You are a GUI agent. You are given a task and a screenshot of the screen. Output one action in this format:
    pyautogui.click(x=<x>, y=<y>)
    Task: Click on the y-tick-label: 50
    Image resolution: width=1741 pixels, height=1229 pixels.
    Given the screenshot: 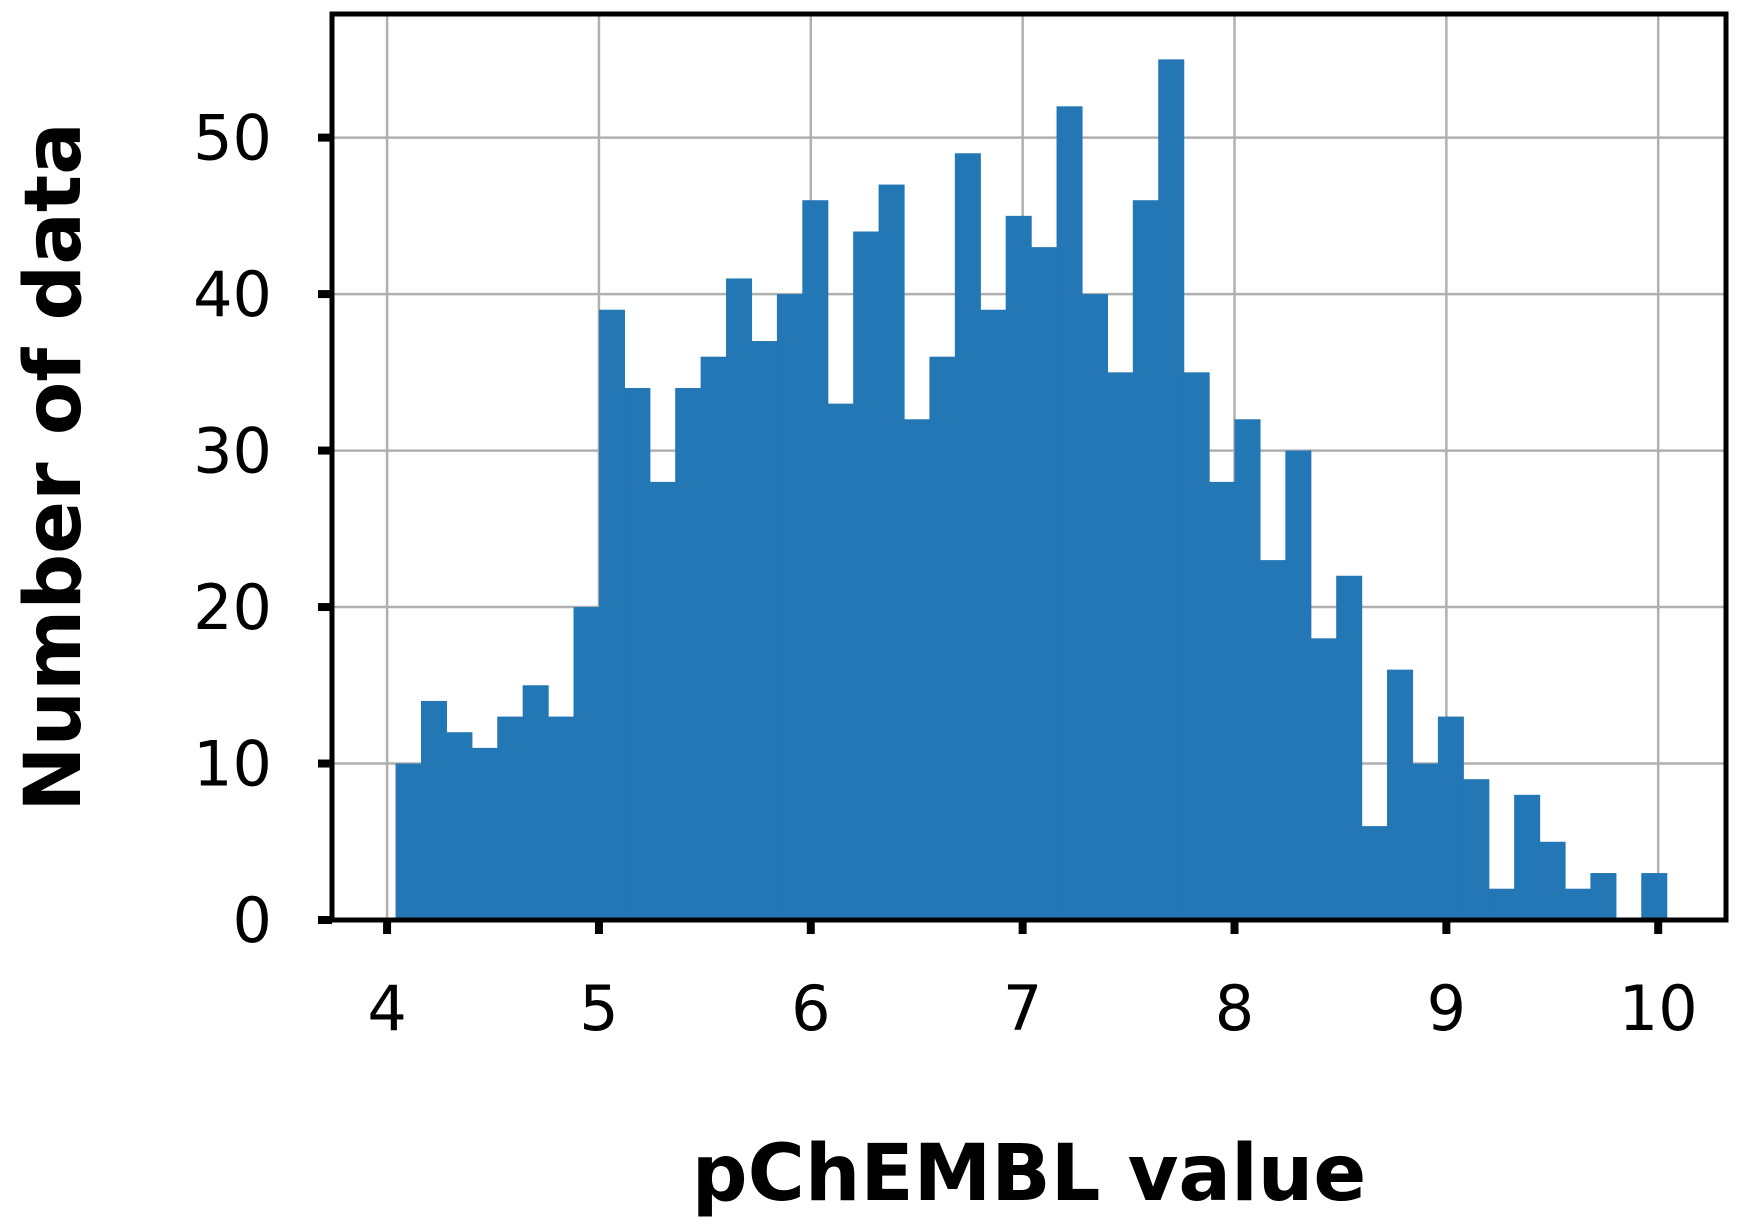 What is the action you would take?
    pyautogui.click(x=232, y=138)
    